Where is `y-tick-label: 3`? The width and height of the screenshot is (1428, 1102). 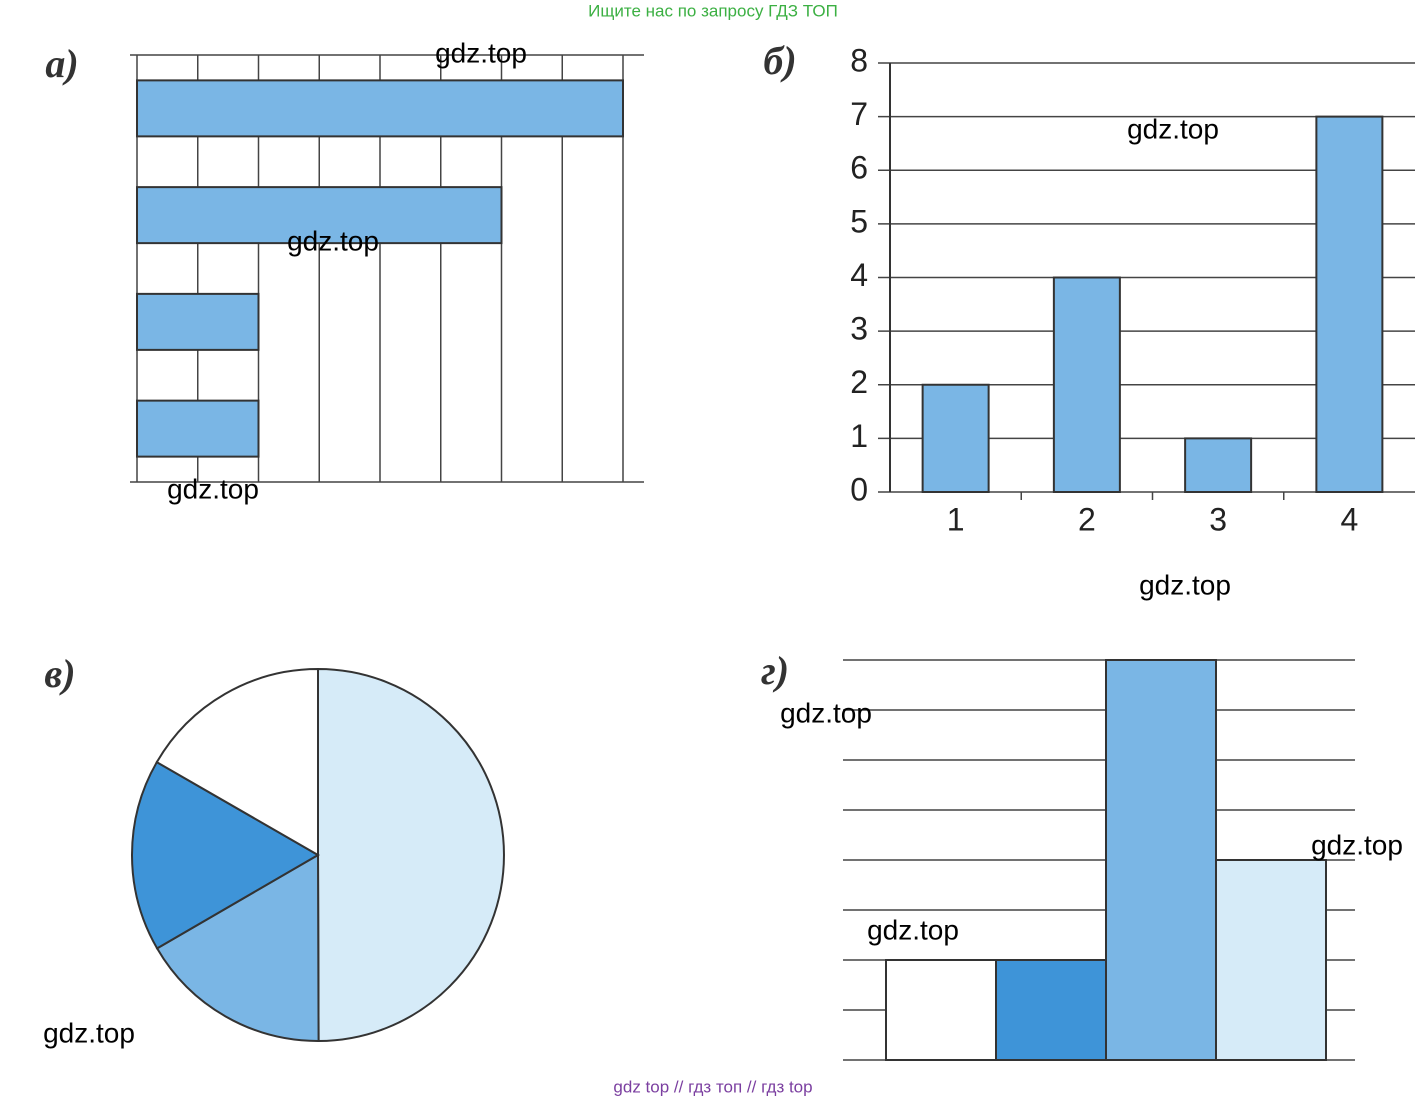 y-tick-label: 3 is located at coordinates (859, 329).